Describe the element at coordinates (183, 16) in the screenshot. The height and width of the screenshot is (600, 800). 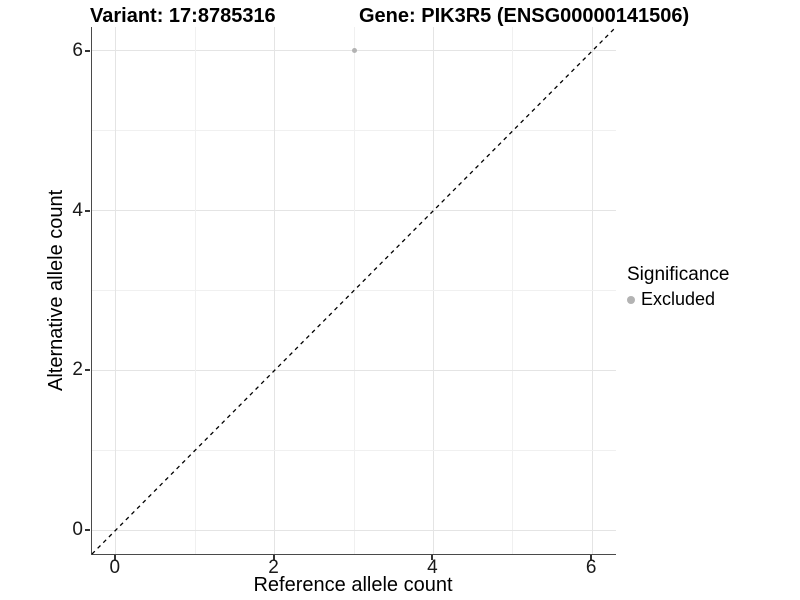
I see `variant-title: Variant: 17:8785316` at that location.